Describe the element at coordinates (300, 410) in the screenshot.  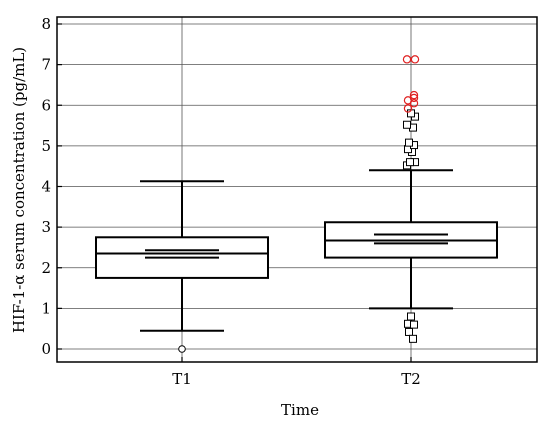
I see `x-axis-label: Time` at that location.